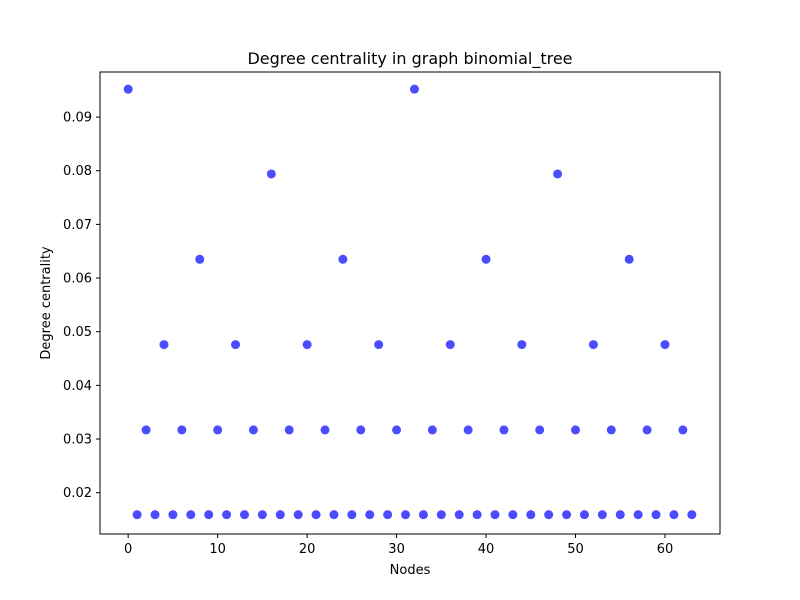 The image size is (800, 600). What do you see at coordinates (128, 549) in the screenshot?
I see `x-tick-label: 0` at bounding box center [128, 549].